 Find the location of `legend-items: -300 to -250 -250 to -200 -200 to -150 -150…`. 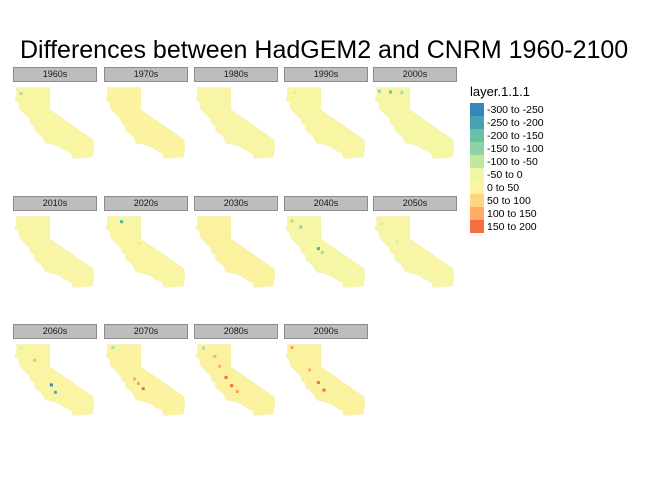

legend-items: -300 to -250 -250 to -200 -200 to -150 -150… is located at coordinates (507, 168).